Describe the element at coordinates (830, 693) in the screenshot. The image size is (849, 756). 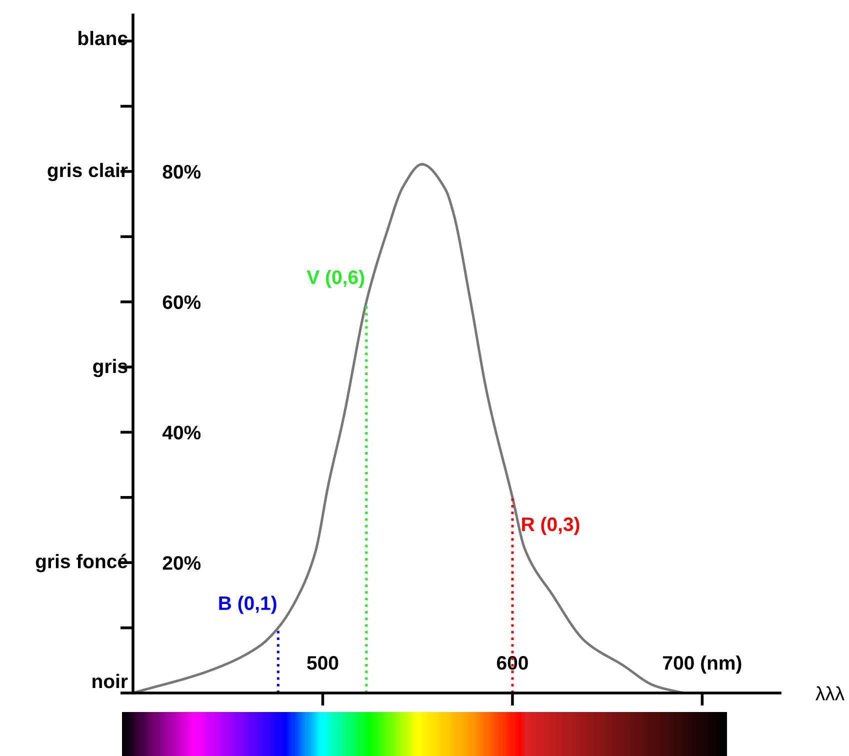
I see `x-axis-title: λλλ` at that location.